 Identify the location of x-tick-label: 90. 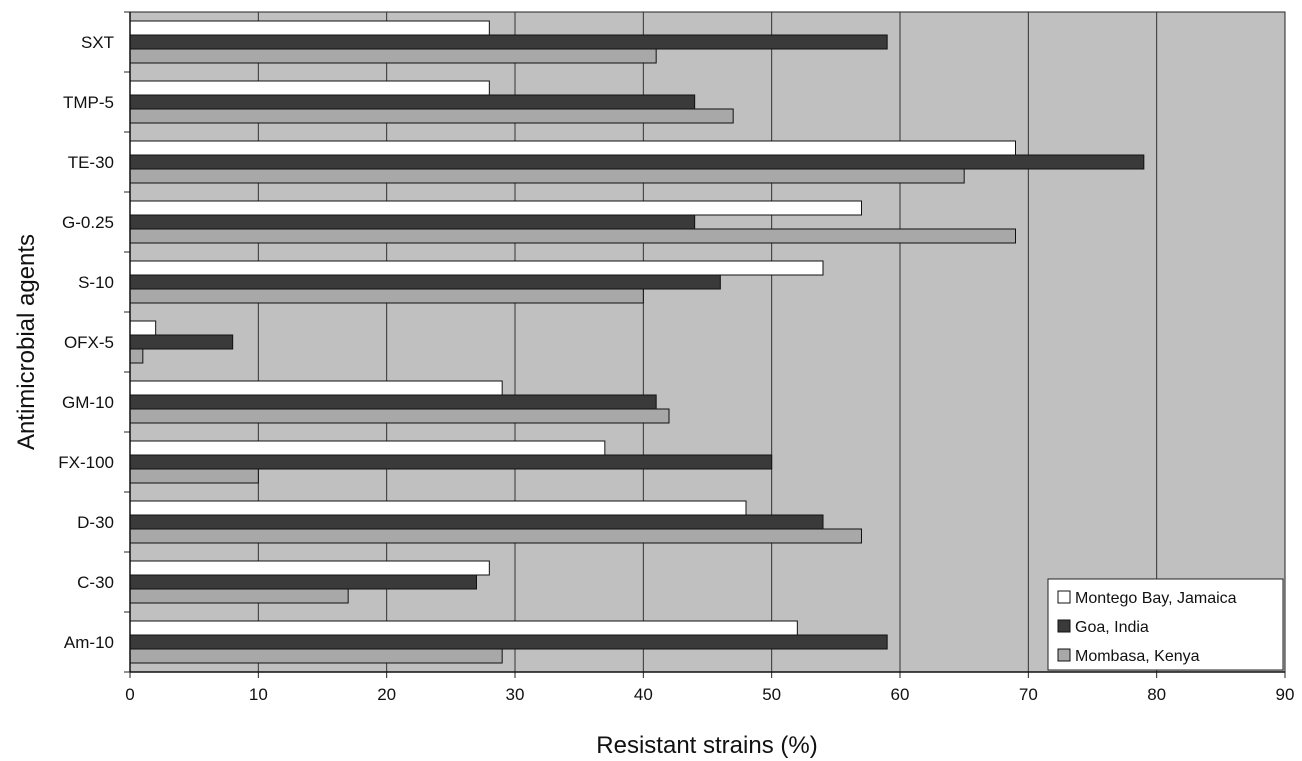
(1285, 694).